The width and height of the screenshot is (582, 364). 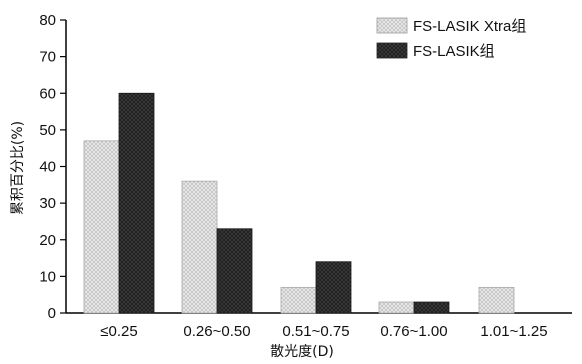 What do you see at coordinates (302, 352) in the screenshot?
I see `x-axis-title: 散光度(D)` at bounding box center [302, 352].